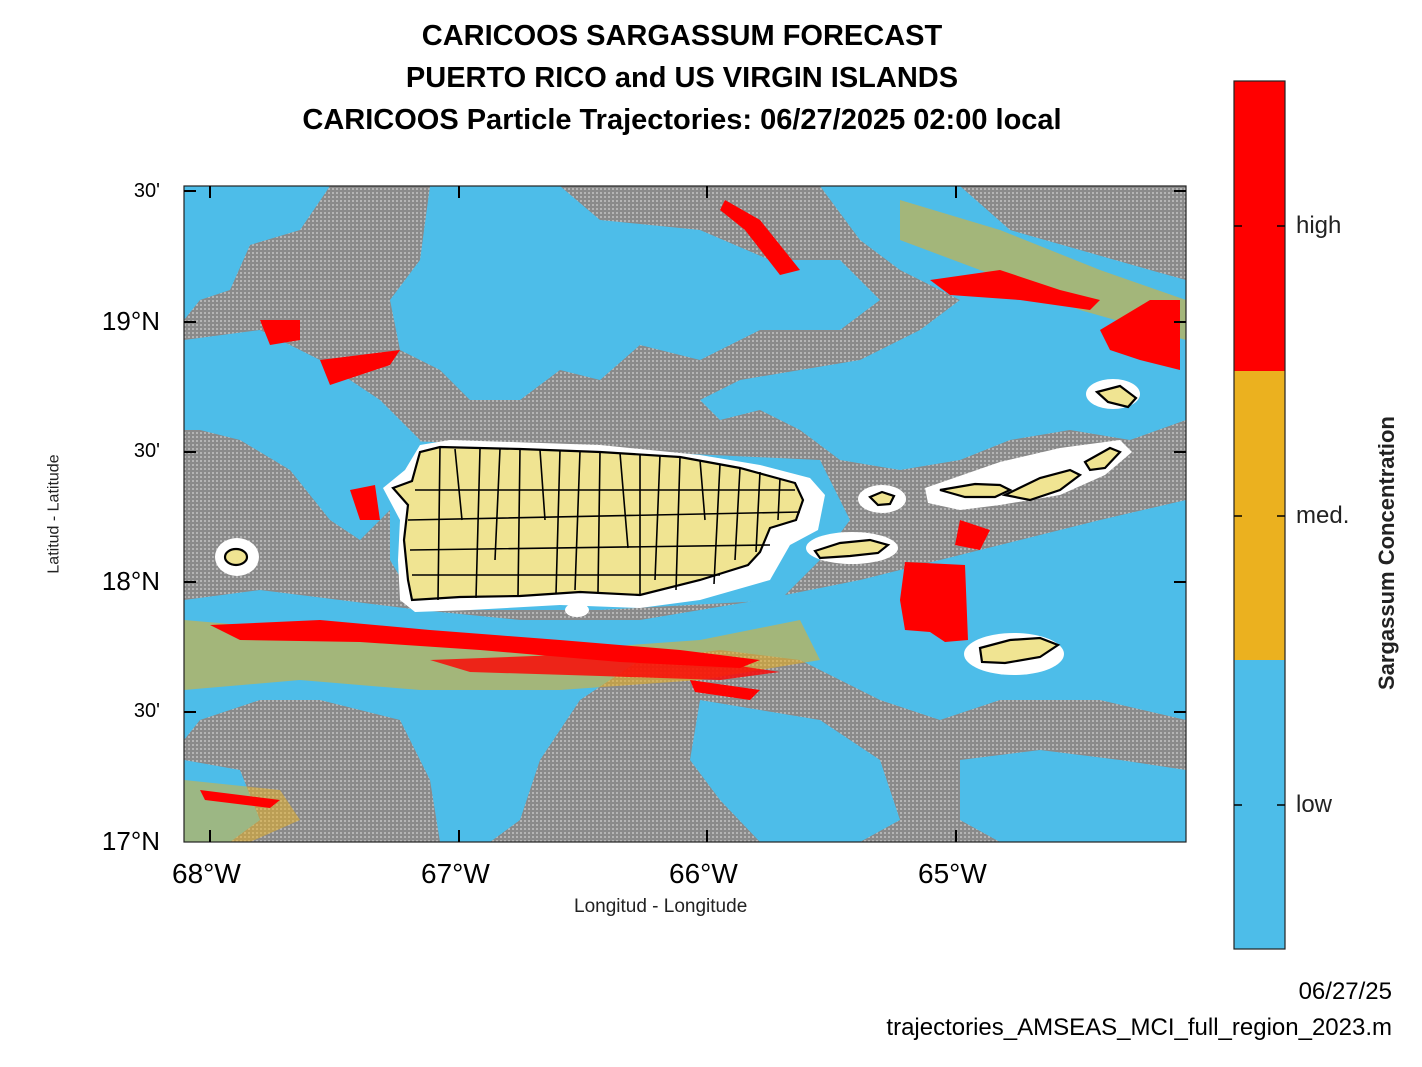 This screenshot has width=1422, height=1067. What do you see at coordinates (1319, 225) in the screenshot?
I see `colorbar-tick-high: high` at bounding box center [1319, 225].